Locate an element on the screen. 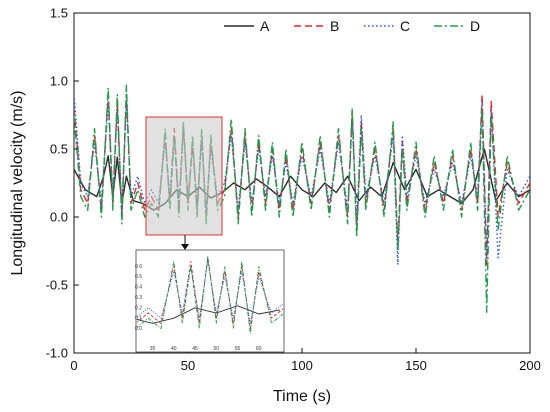  inset-y-tick-label: 0.4 is located at coordinates (138, 288).